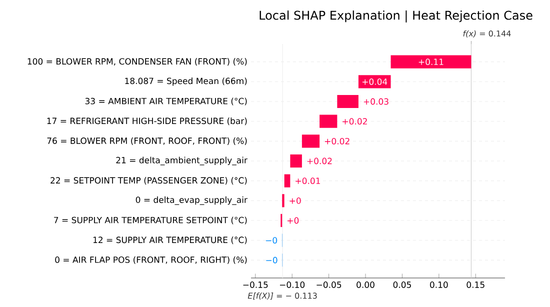 The height and width of the screenshot is (307, 550). Describe the element at coordinates (170, 240) in the screenshot. I see `y-tick-label: 12 = SUPPLY AIR TEMPERATURE (°C)` at that location.